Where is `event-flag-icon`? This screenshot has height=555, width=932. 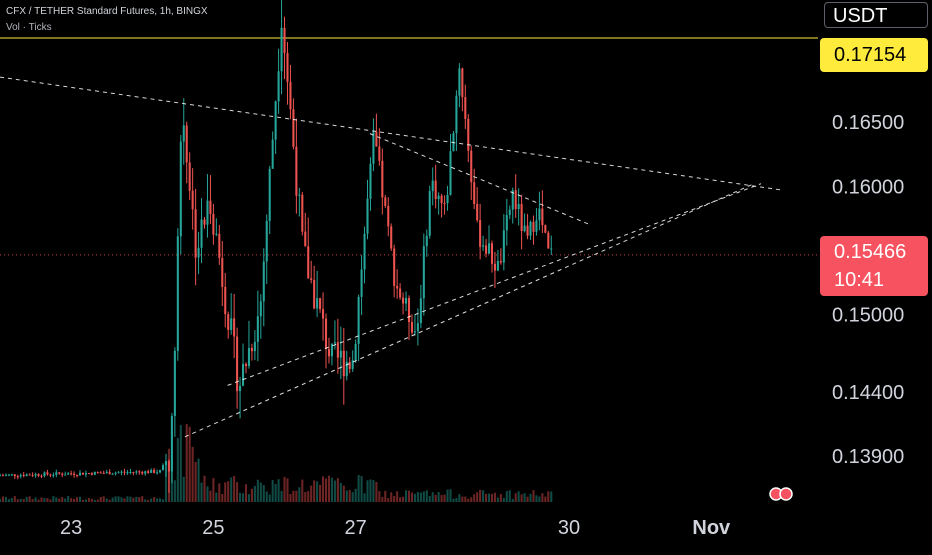
event-flag-icon is located at coordinates (781, 494).